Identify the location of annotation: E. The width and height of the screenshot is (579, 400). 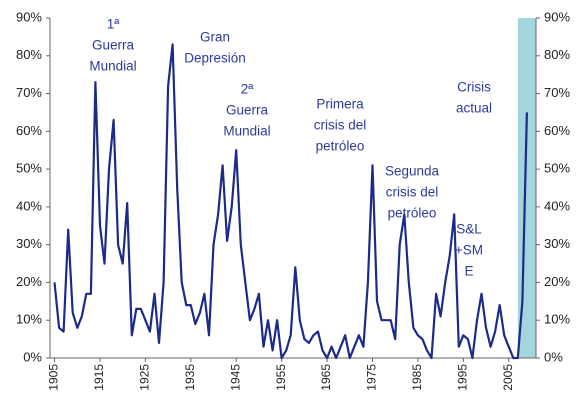
(468, 271).